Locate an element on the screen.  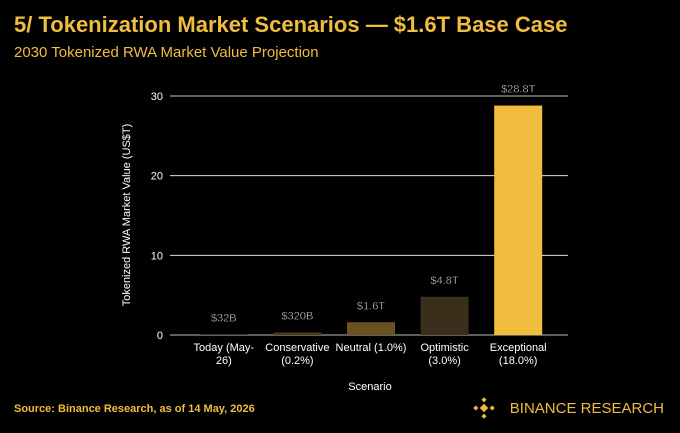
y-tick-label: 20 is located at coordinates (157, 177).